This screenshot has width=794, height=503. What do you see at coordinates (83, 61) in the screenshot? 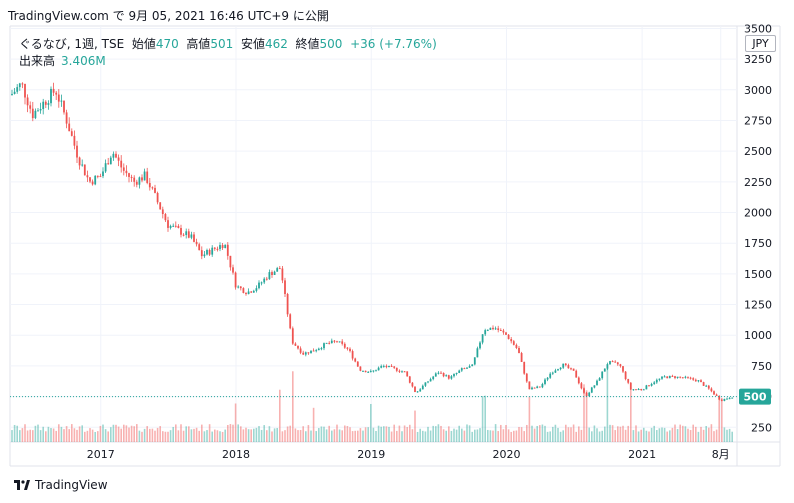
I see `volume-value: 3.406M` at bounding box center [83, 61].